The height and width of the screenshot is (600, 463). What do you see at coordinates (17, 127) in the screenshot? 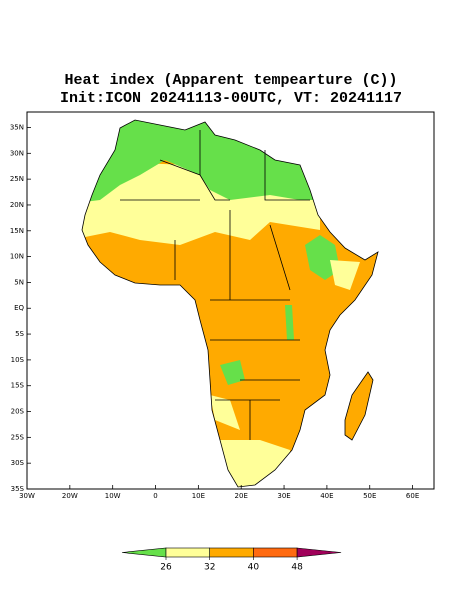
I see `lat-tick-label: 35N` at bounding box center [17, 127].